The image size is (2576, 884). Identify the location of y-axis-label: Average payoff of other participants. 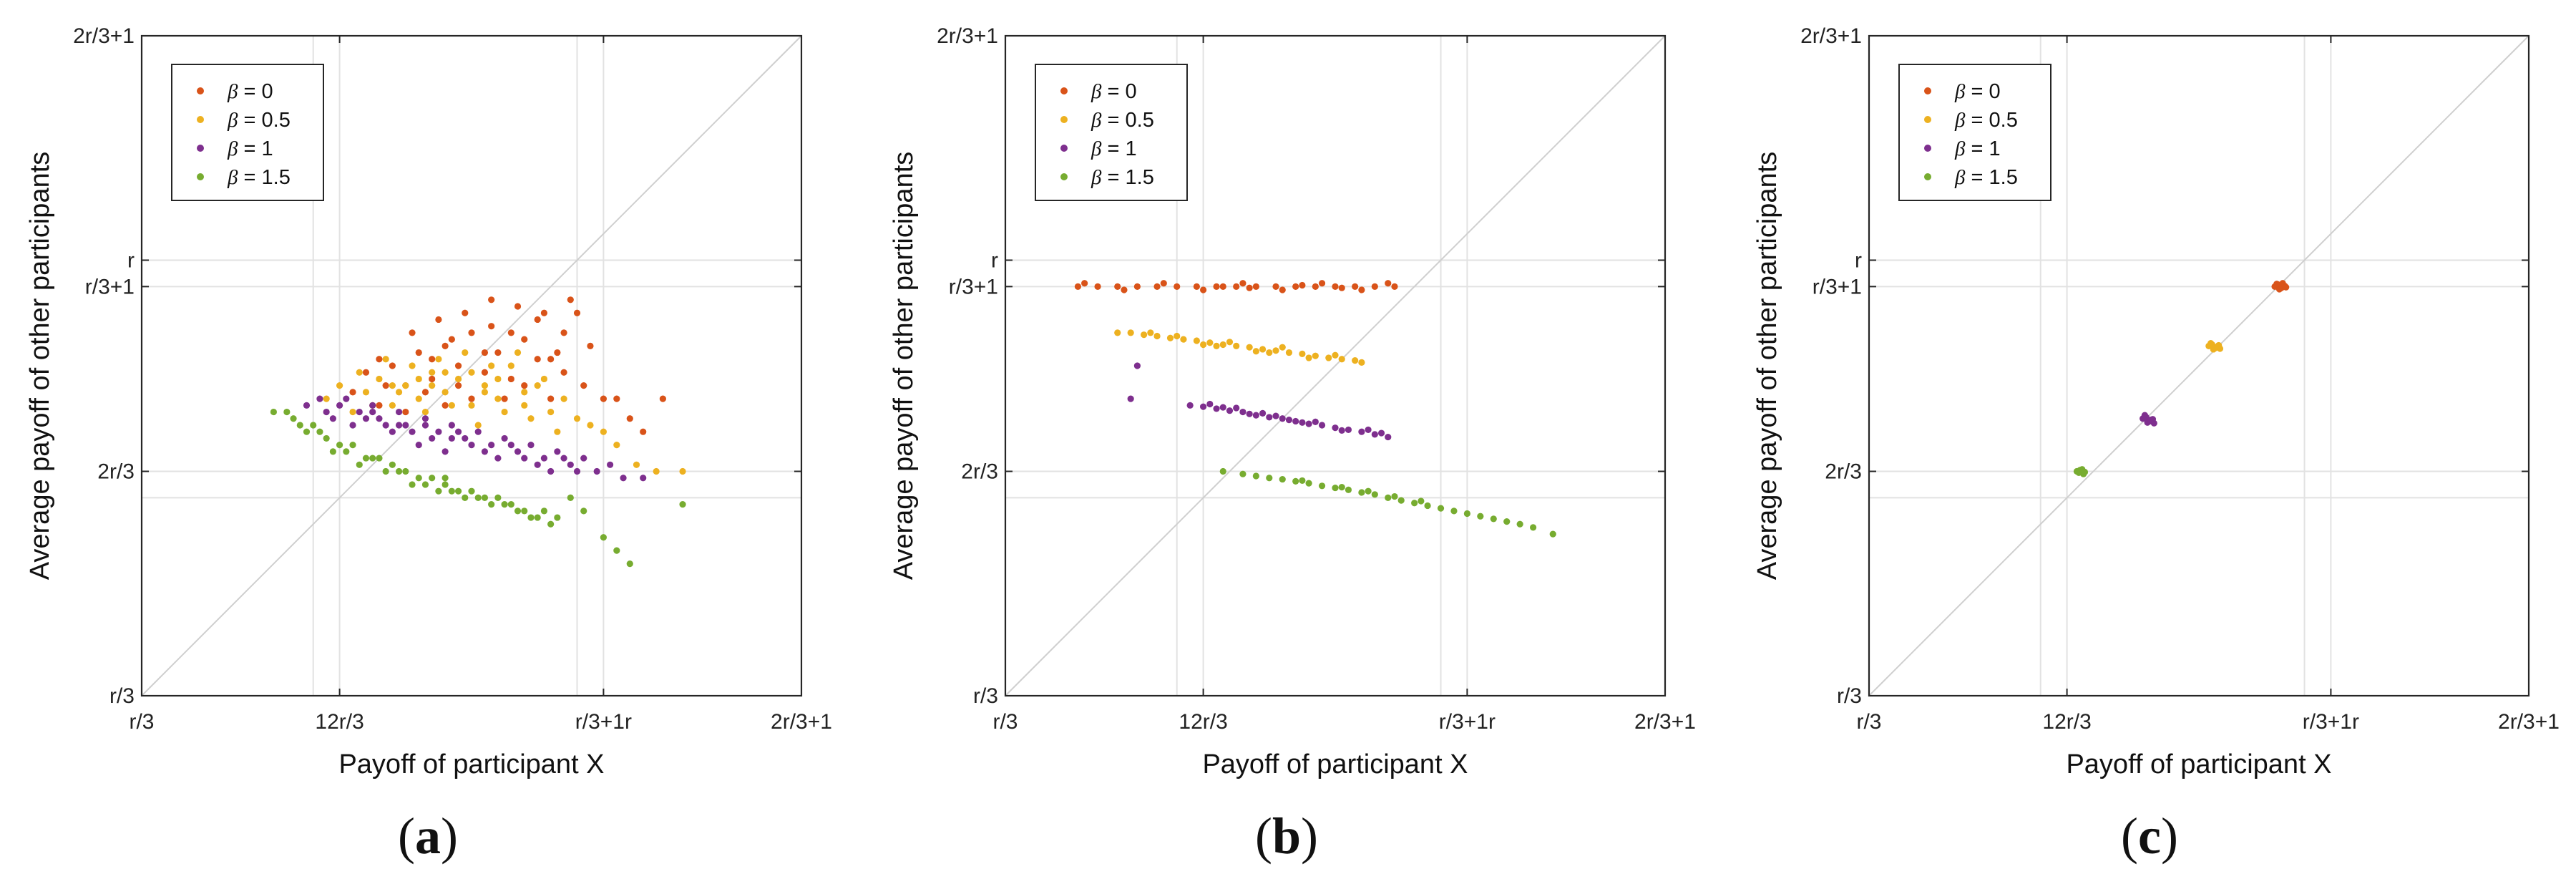
(40, 366).